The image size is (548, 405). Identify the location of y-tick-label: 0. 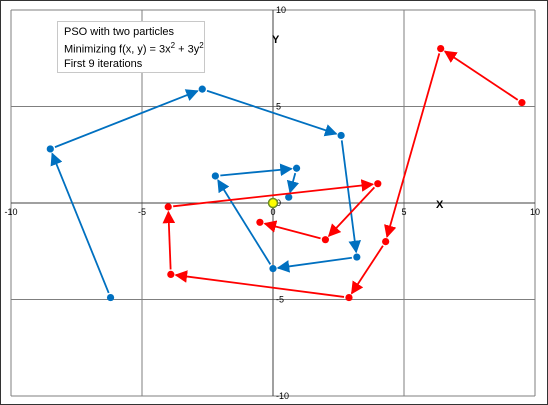
(278, 203).